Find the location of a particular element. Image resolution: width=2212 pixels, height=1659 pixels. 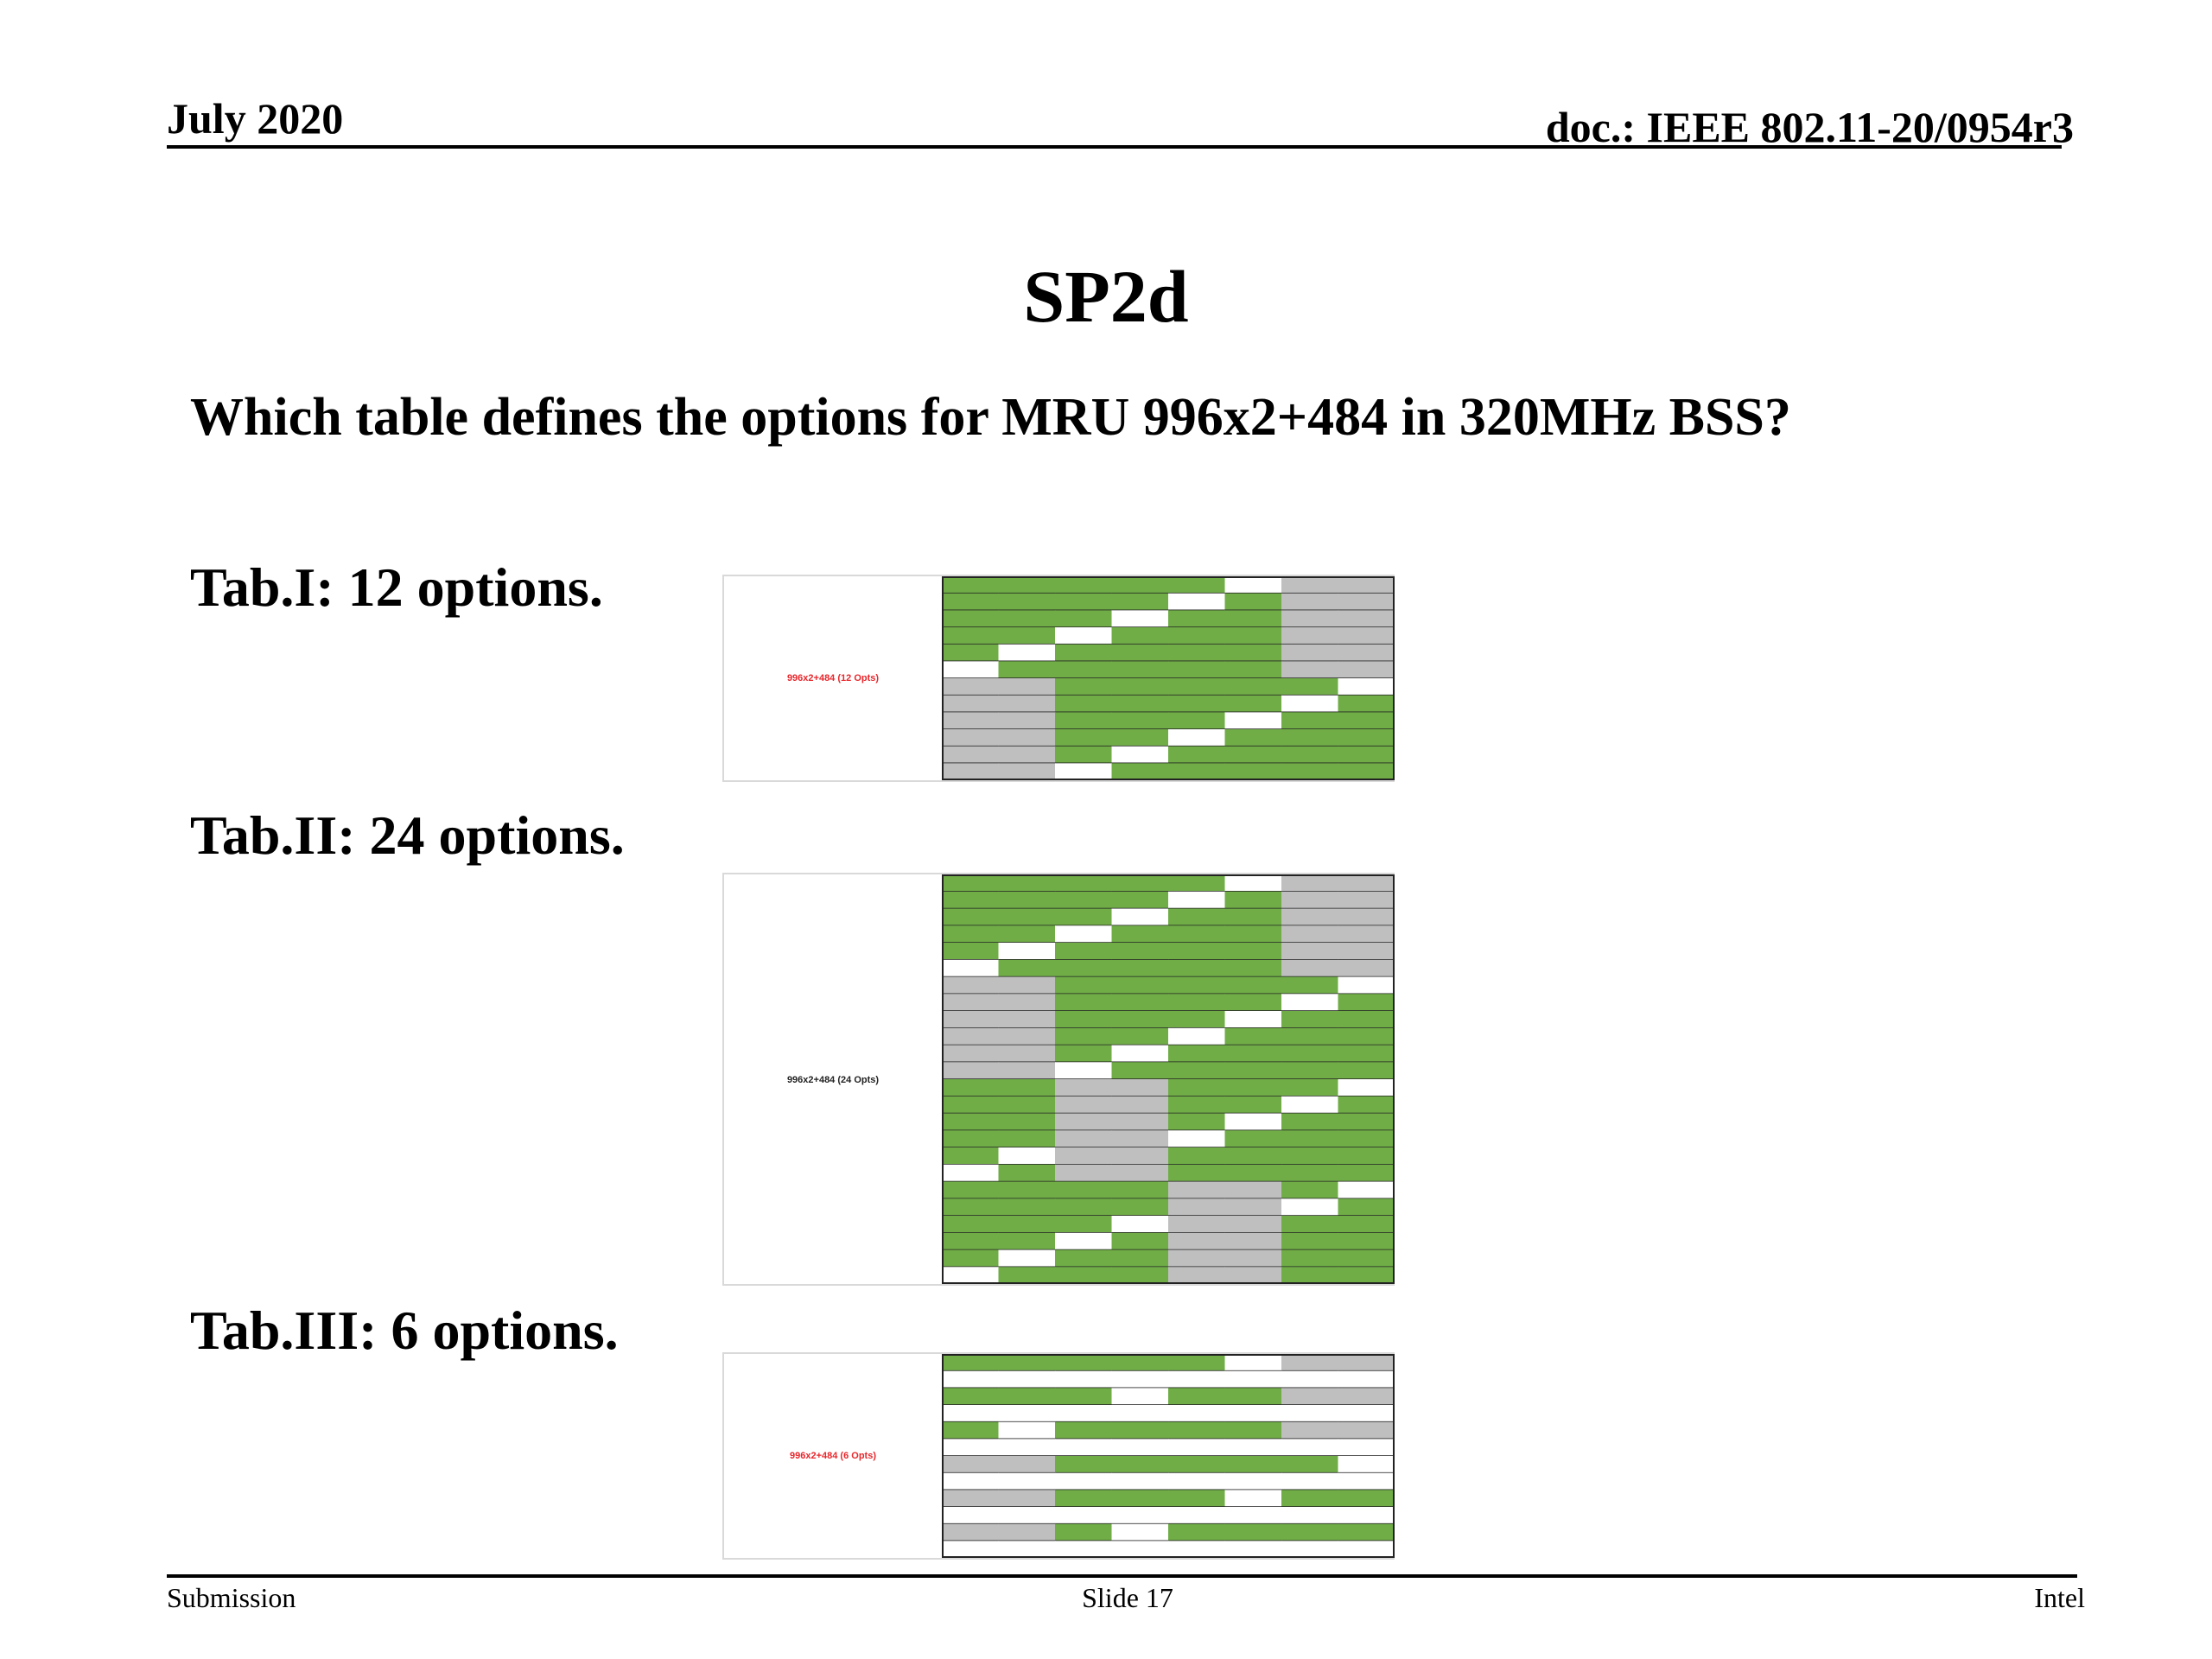

grid-cell-r21-c5 is located at coordinates (1197, 1224).